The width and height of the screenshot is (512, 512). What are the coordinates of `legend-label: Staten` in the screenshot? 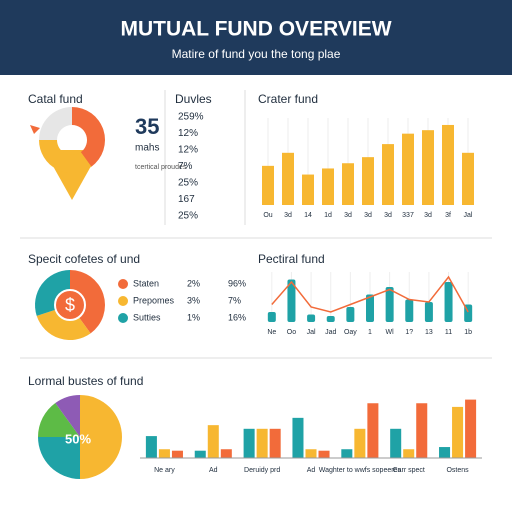 It's located at (146, 283).